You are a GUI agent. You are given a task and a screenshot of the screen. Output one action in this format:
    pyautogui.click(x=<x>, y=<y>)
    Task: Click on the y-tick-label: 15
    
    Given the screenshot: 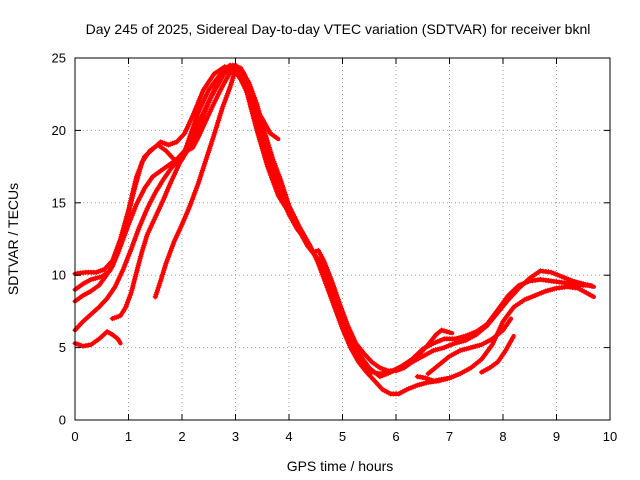 What is the action you would take?
    pyautogui.click(x=59, y=202)
    